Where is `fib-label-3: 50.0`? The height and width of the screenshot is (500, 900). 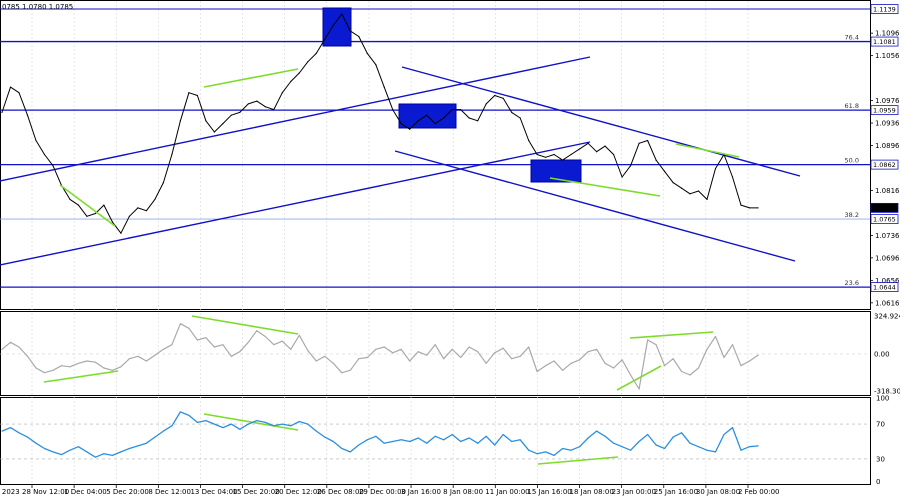
fib-label-3: 50.0 is located at coordinates (852, 161).